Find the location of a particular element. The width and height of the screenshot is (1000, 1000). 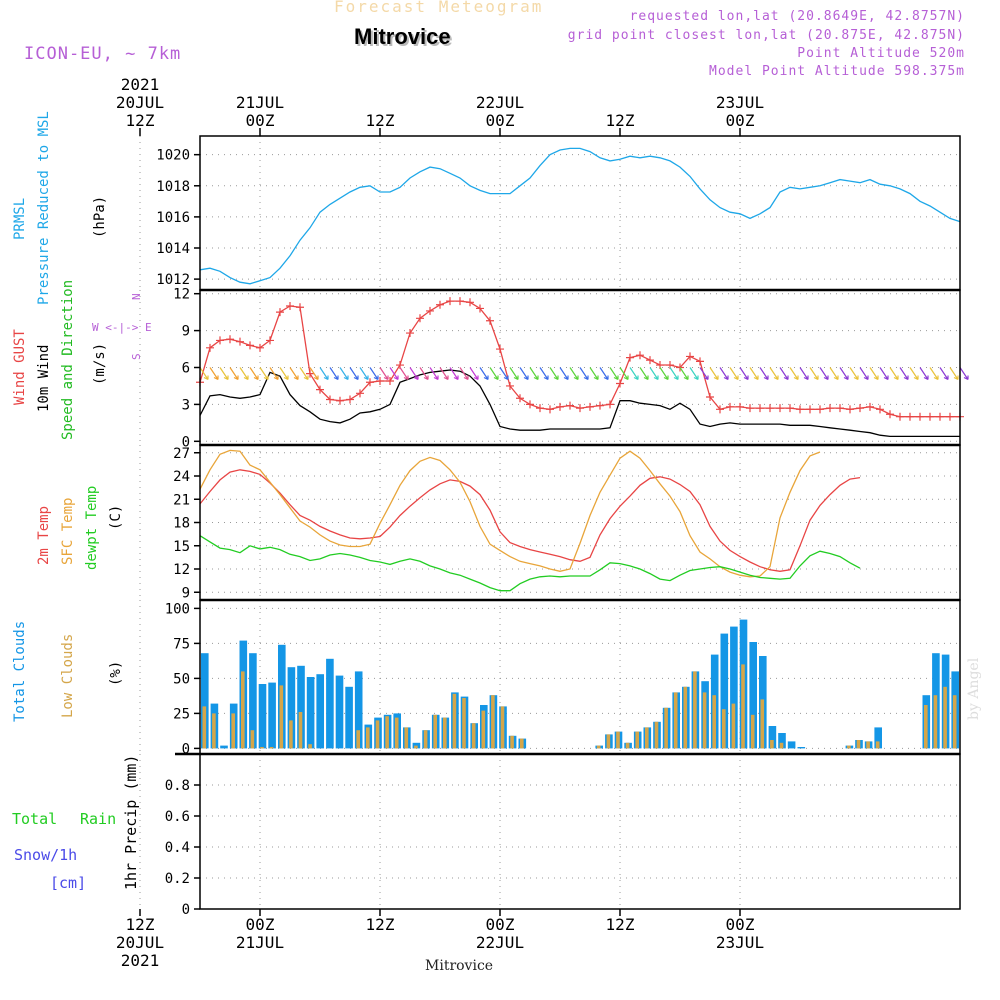

y-tick-label: 0.8 is located at coordinates (177, 786).